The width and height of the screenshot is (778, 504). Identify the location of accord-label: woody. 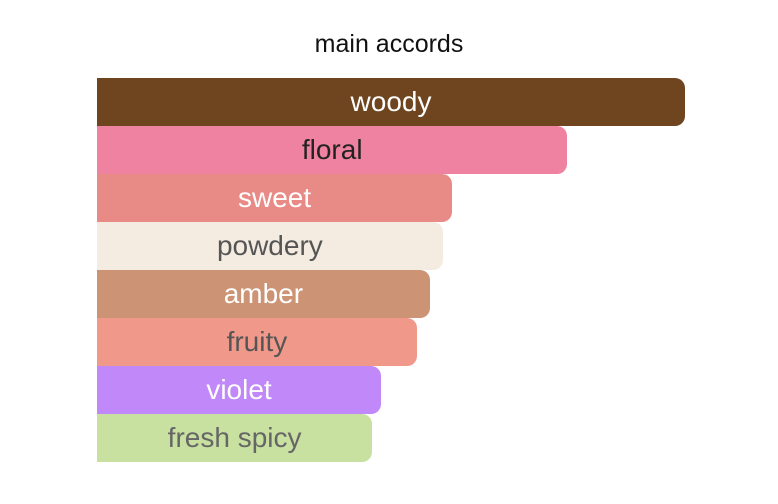
(391, 101).